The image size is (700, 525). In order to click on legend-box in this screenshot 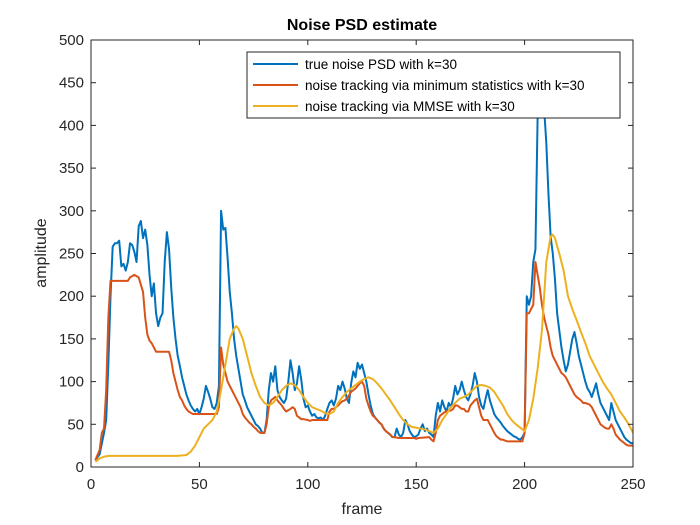, I will do `click(433, 85)`.